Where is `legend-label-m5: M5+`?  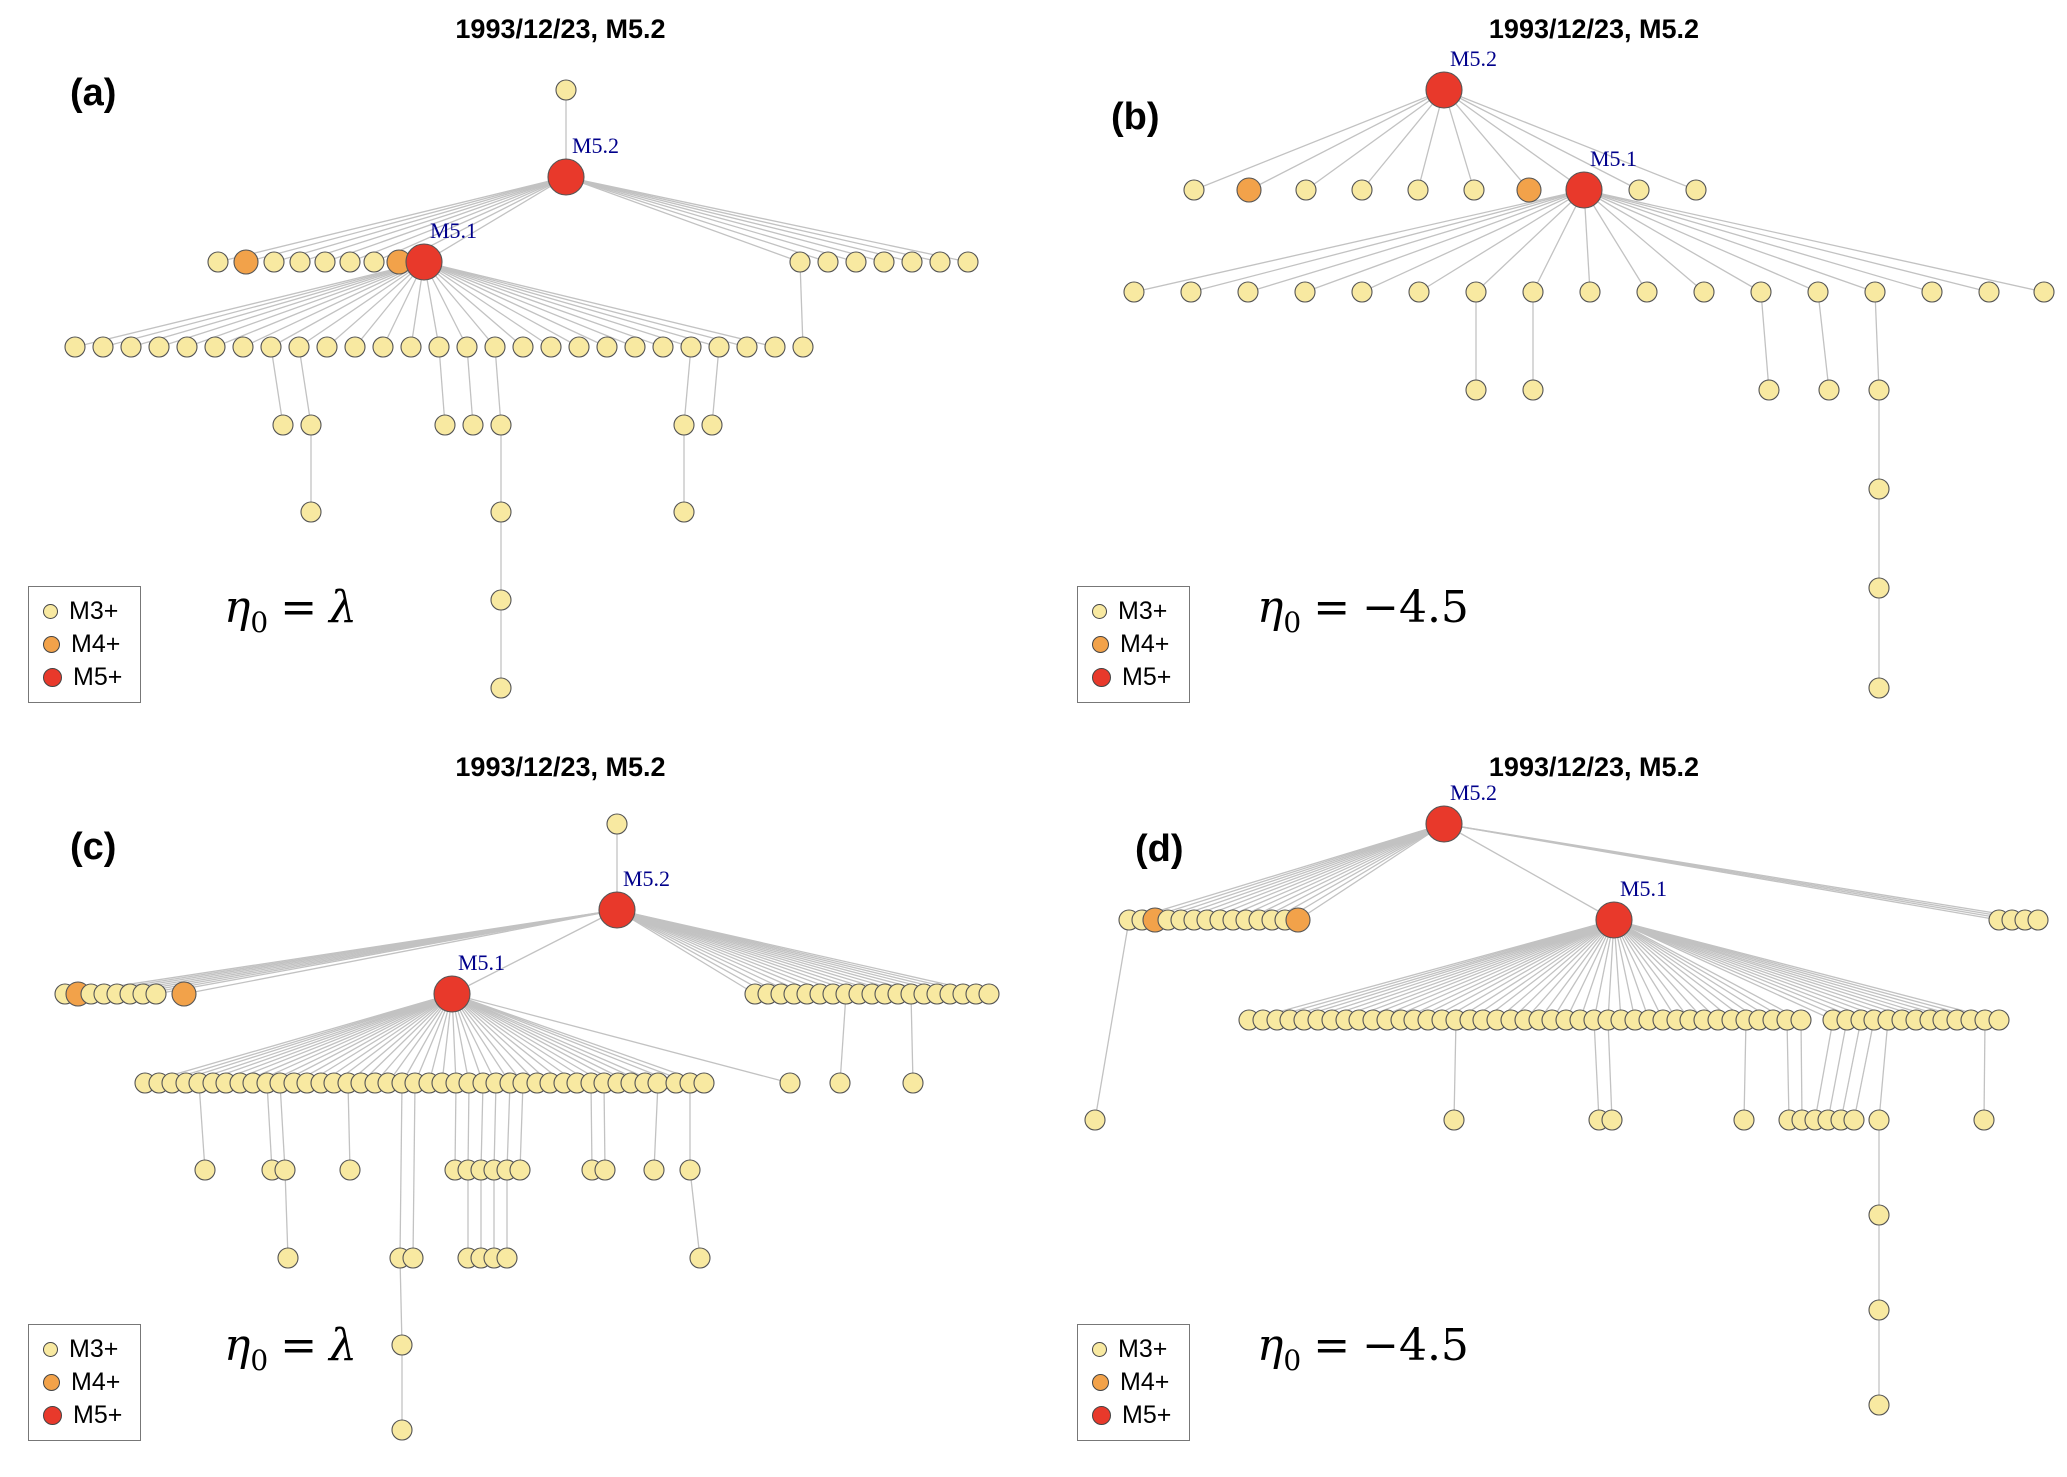 legend-label-m5: M5+ is located at coordinates (98, 1415).